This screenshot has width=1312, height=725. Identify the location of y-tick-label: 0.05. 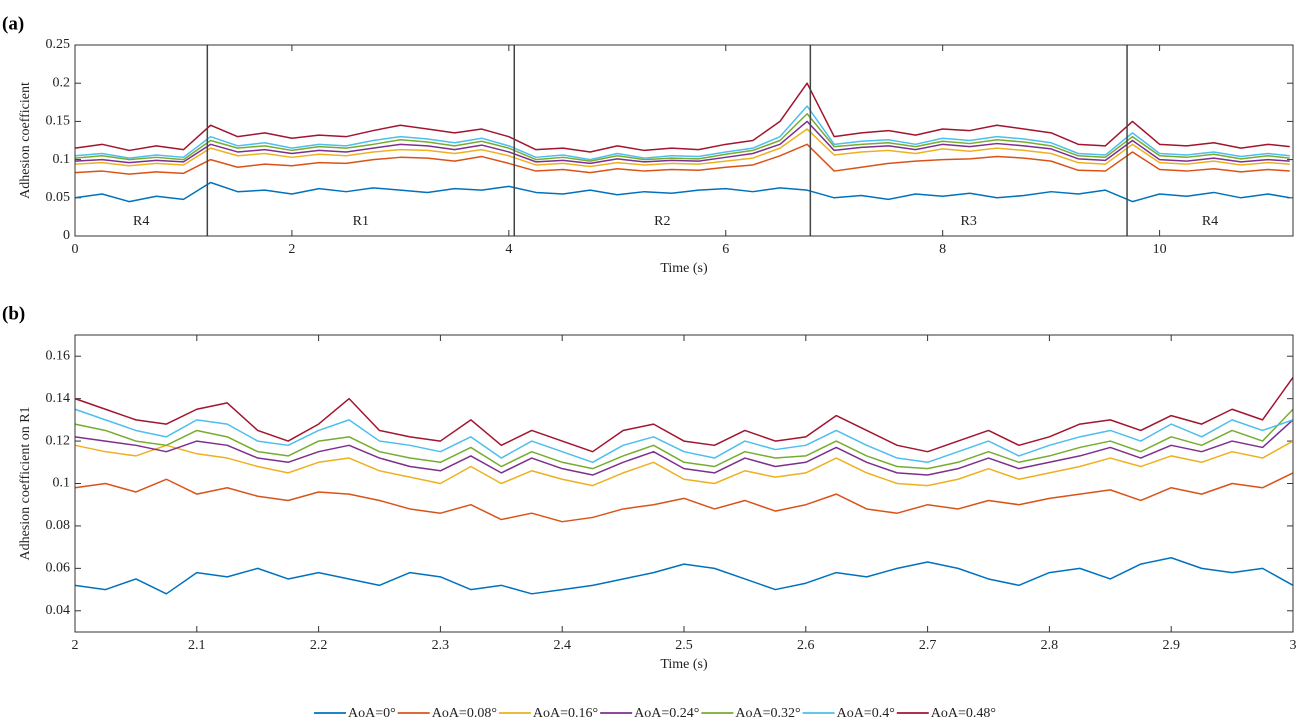
(58, 197).